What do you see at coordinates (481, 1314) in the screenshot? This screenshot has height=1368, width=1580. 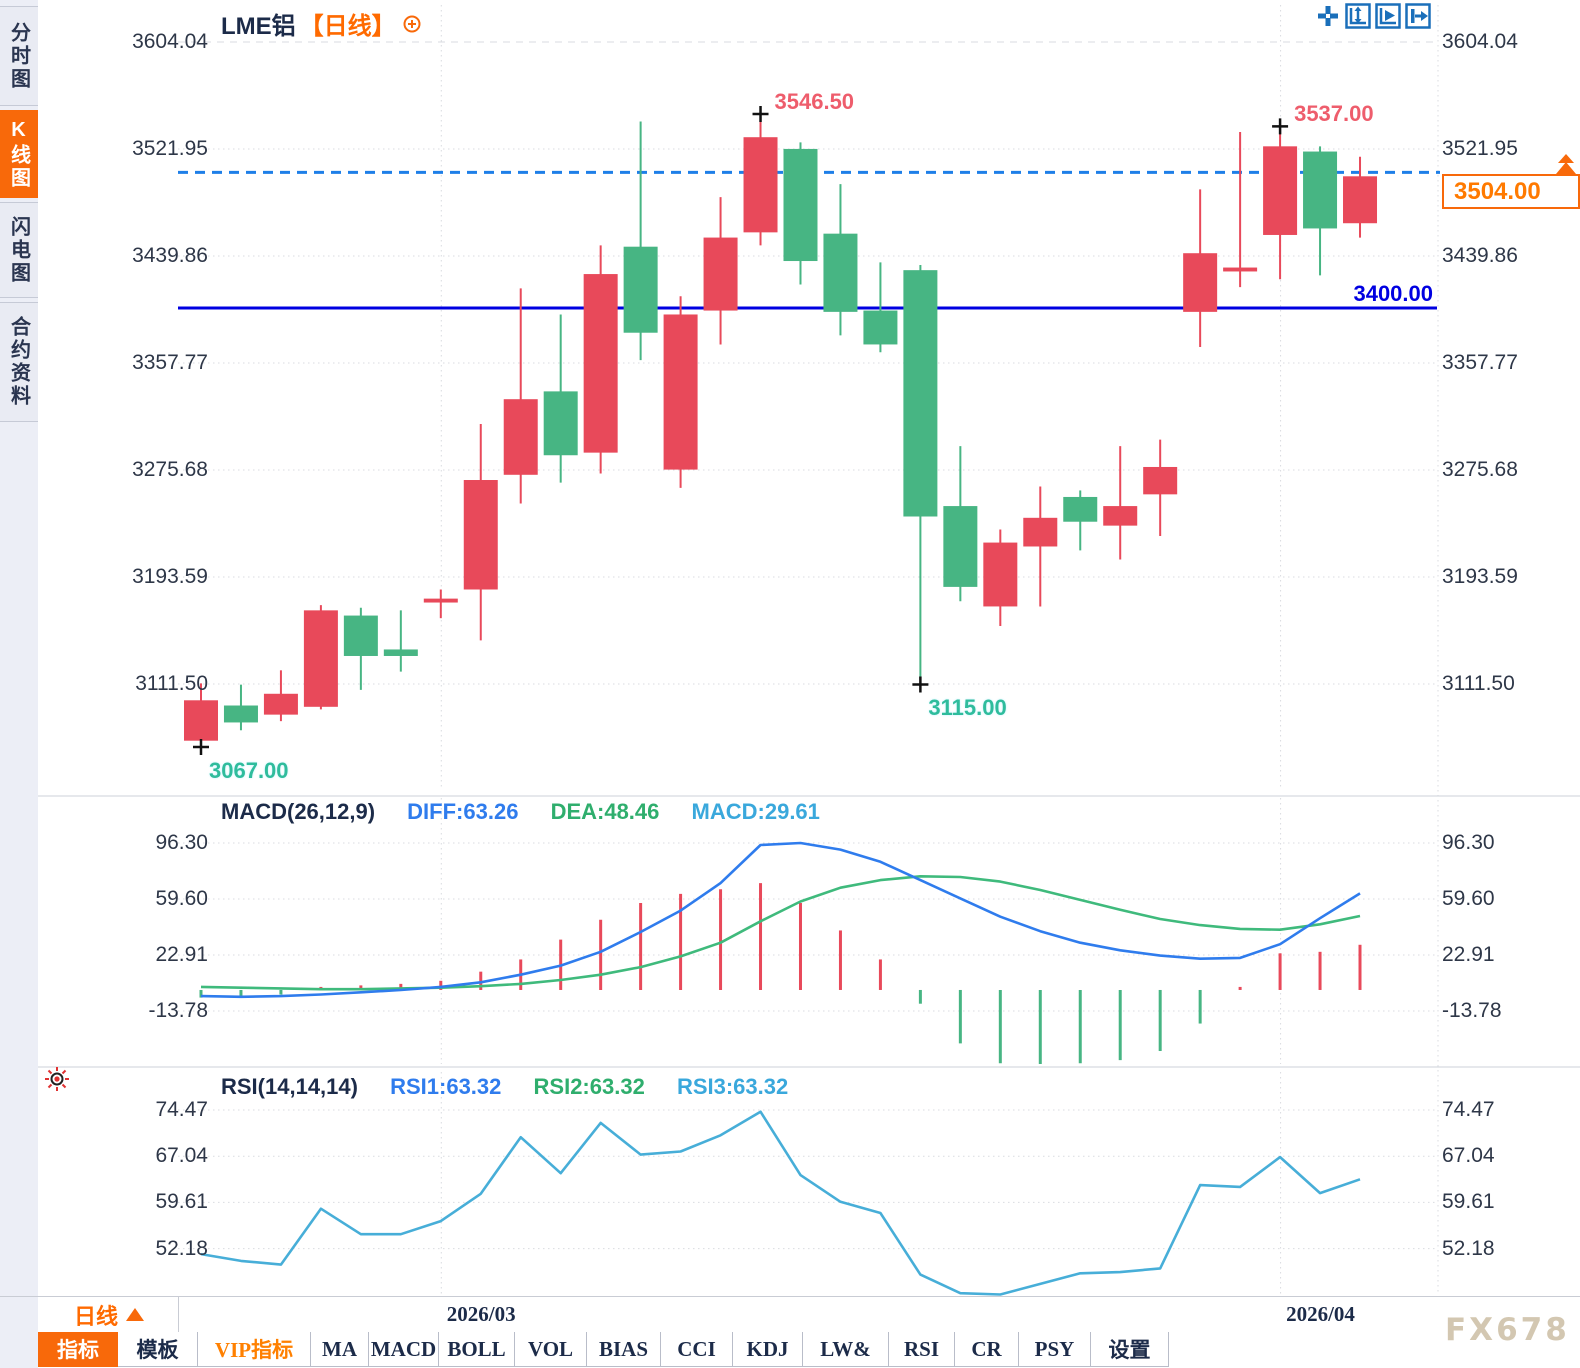 I see `x-axis-date-label: 2026/03` at bounding box center [481, 1314].